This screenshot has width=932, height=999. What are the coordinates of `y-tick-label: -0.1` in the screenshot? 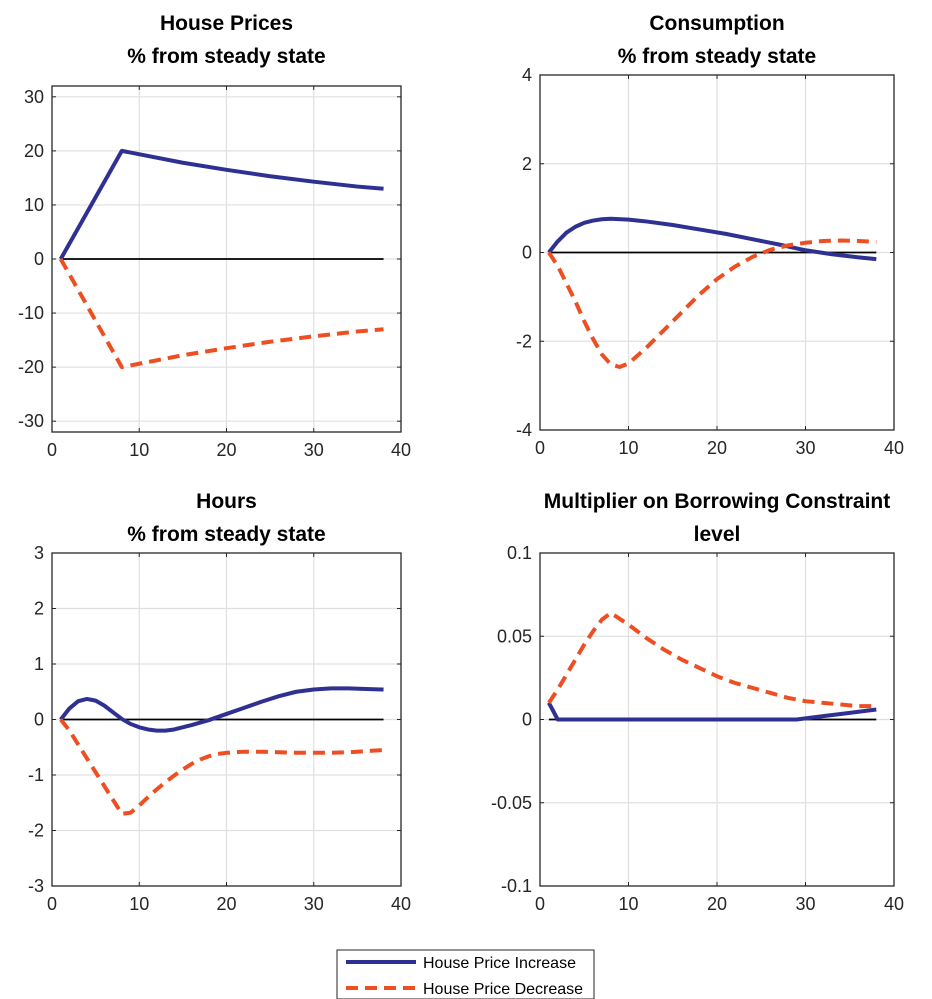 It's located at (516, 886).